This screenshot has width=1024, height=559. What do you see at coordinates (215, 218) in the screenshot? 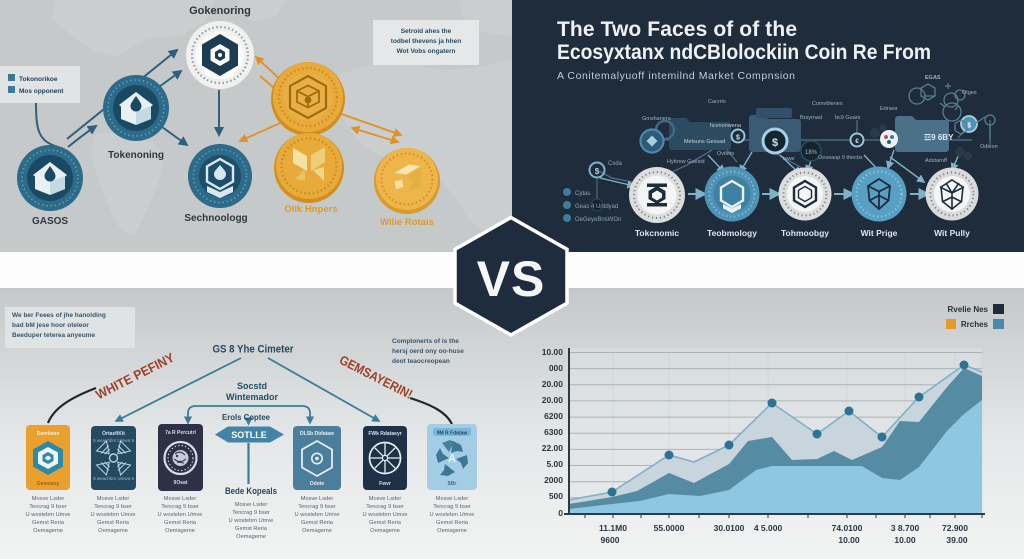
I see `svg-text: Sechnoologg` at bounding box center [215, 218].